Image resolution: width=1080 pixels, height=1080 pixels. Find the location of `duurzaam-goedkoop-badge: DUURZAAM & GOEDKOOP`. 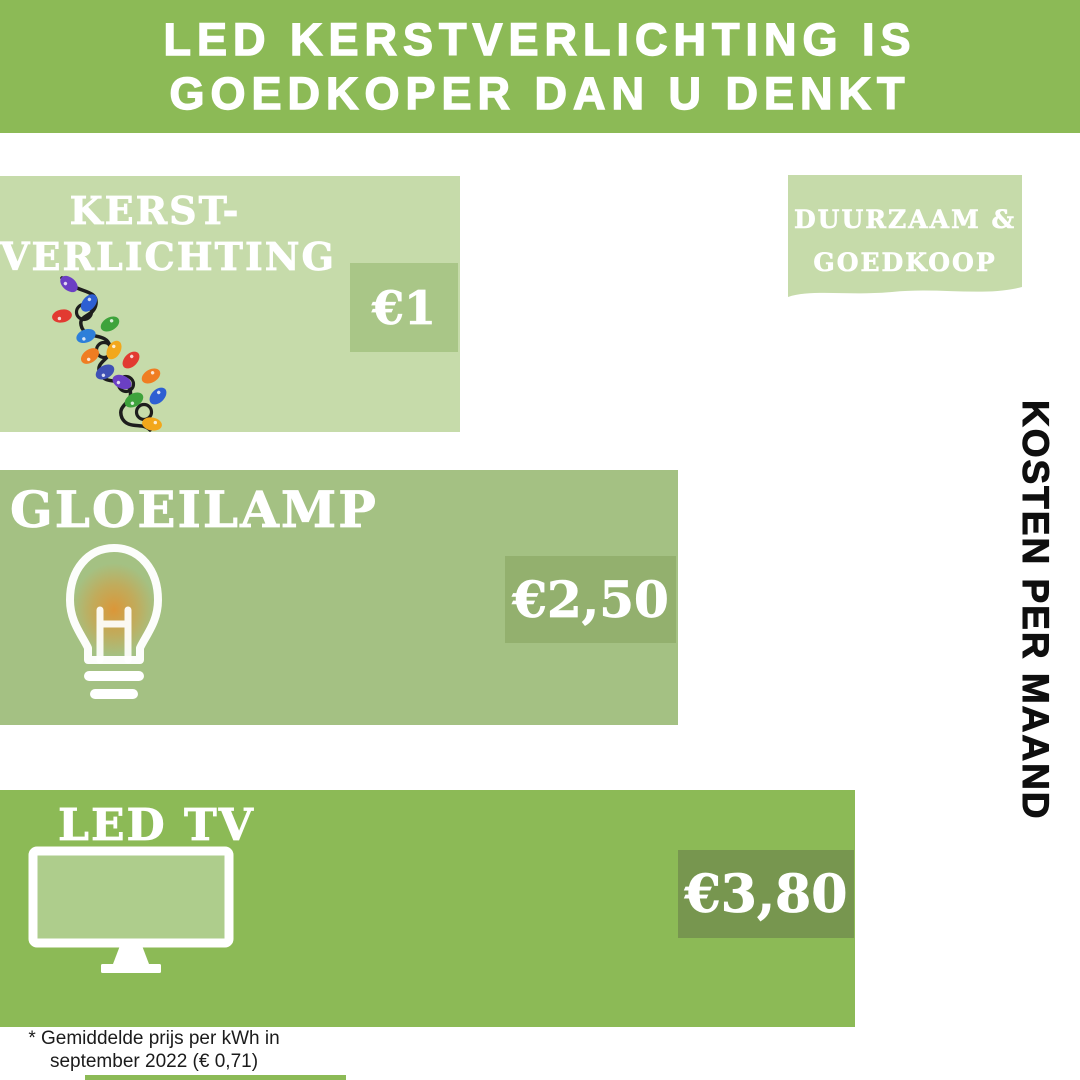

duurzaam-goedkoop-badge: DUURZAAM & GOEDKOOP is located at coordinates (905, 239).